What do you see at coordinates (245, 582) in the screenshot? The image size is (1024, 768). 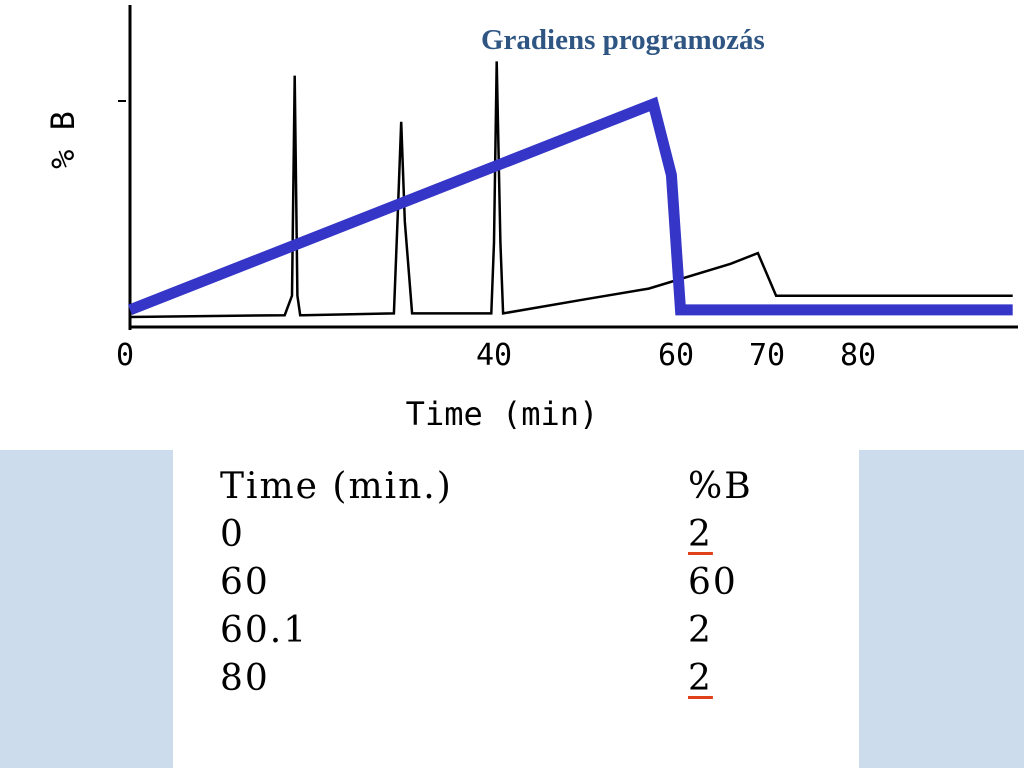 I see `row-time: 60` at bounding box center [245, 582].